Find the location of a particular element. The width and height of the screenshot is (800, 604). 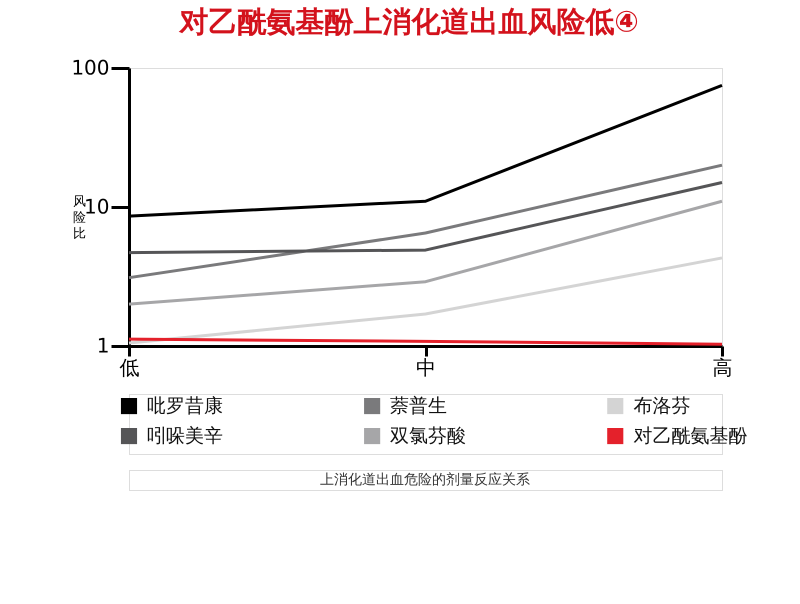

legend-label: 双氯芬酸 is located at coordinates (428, 436).